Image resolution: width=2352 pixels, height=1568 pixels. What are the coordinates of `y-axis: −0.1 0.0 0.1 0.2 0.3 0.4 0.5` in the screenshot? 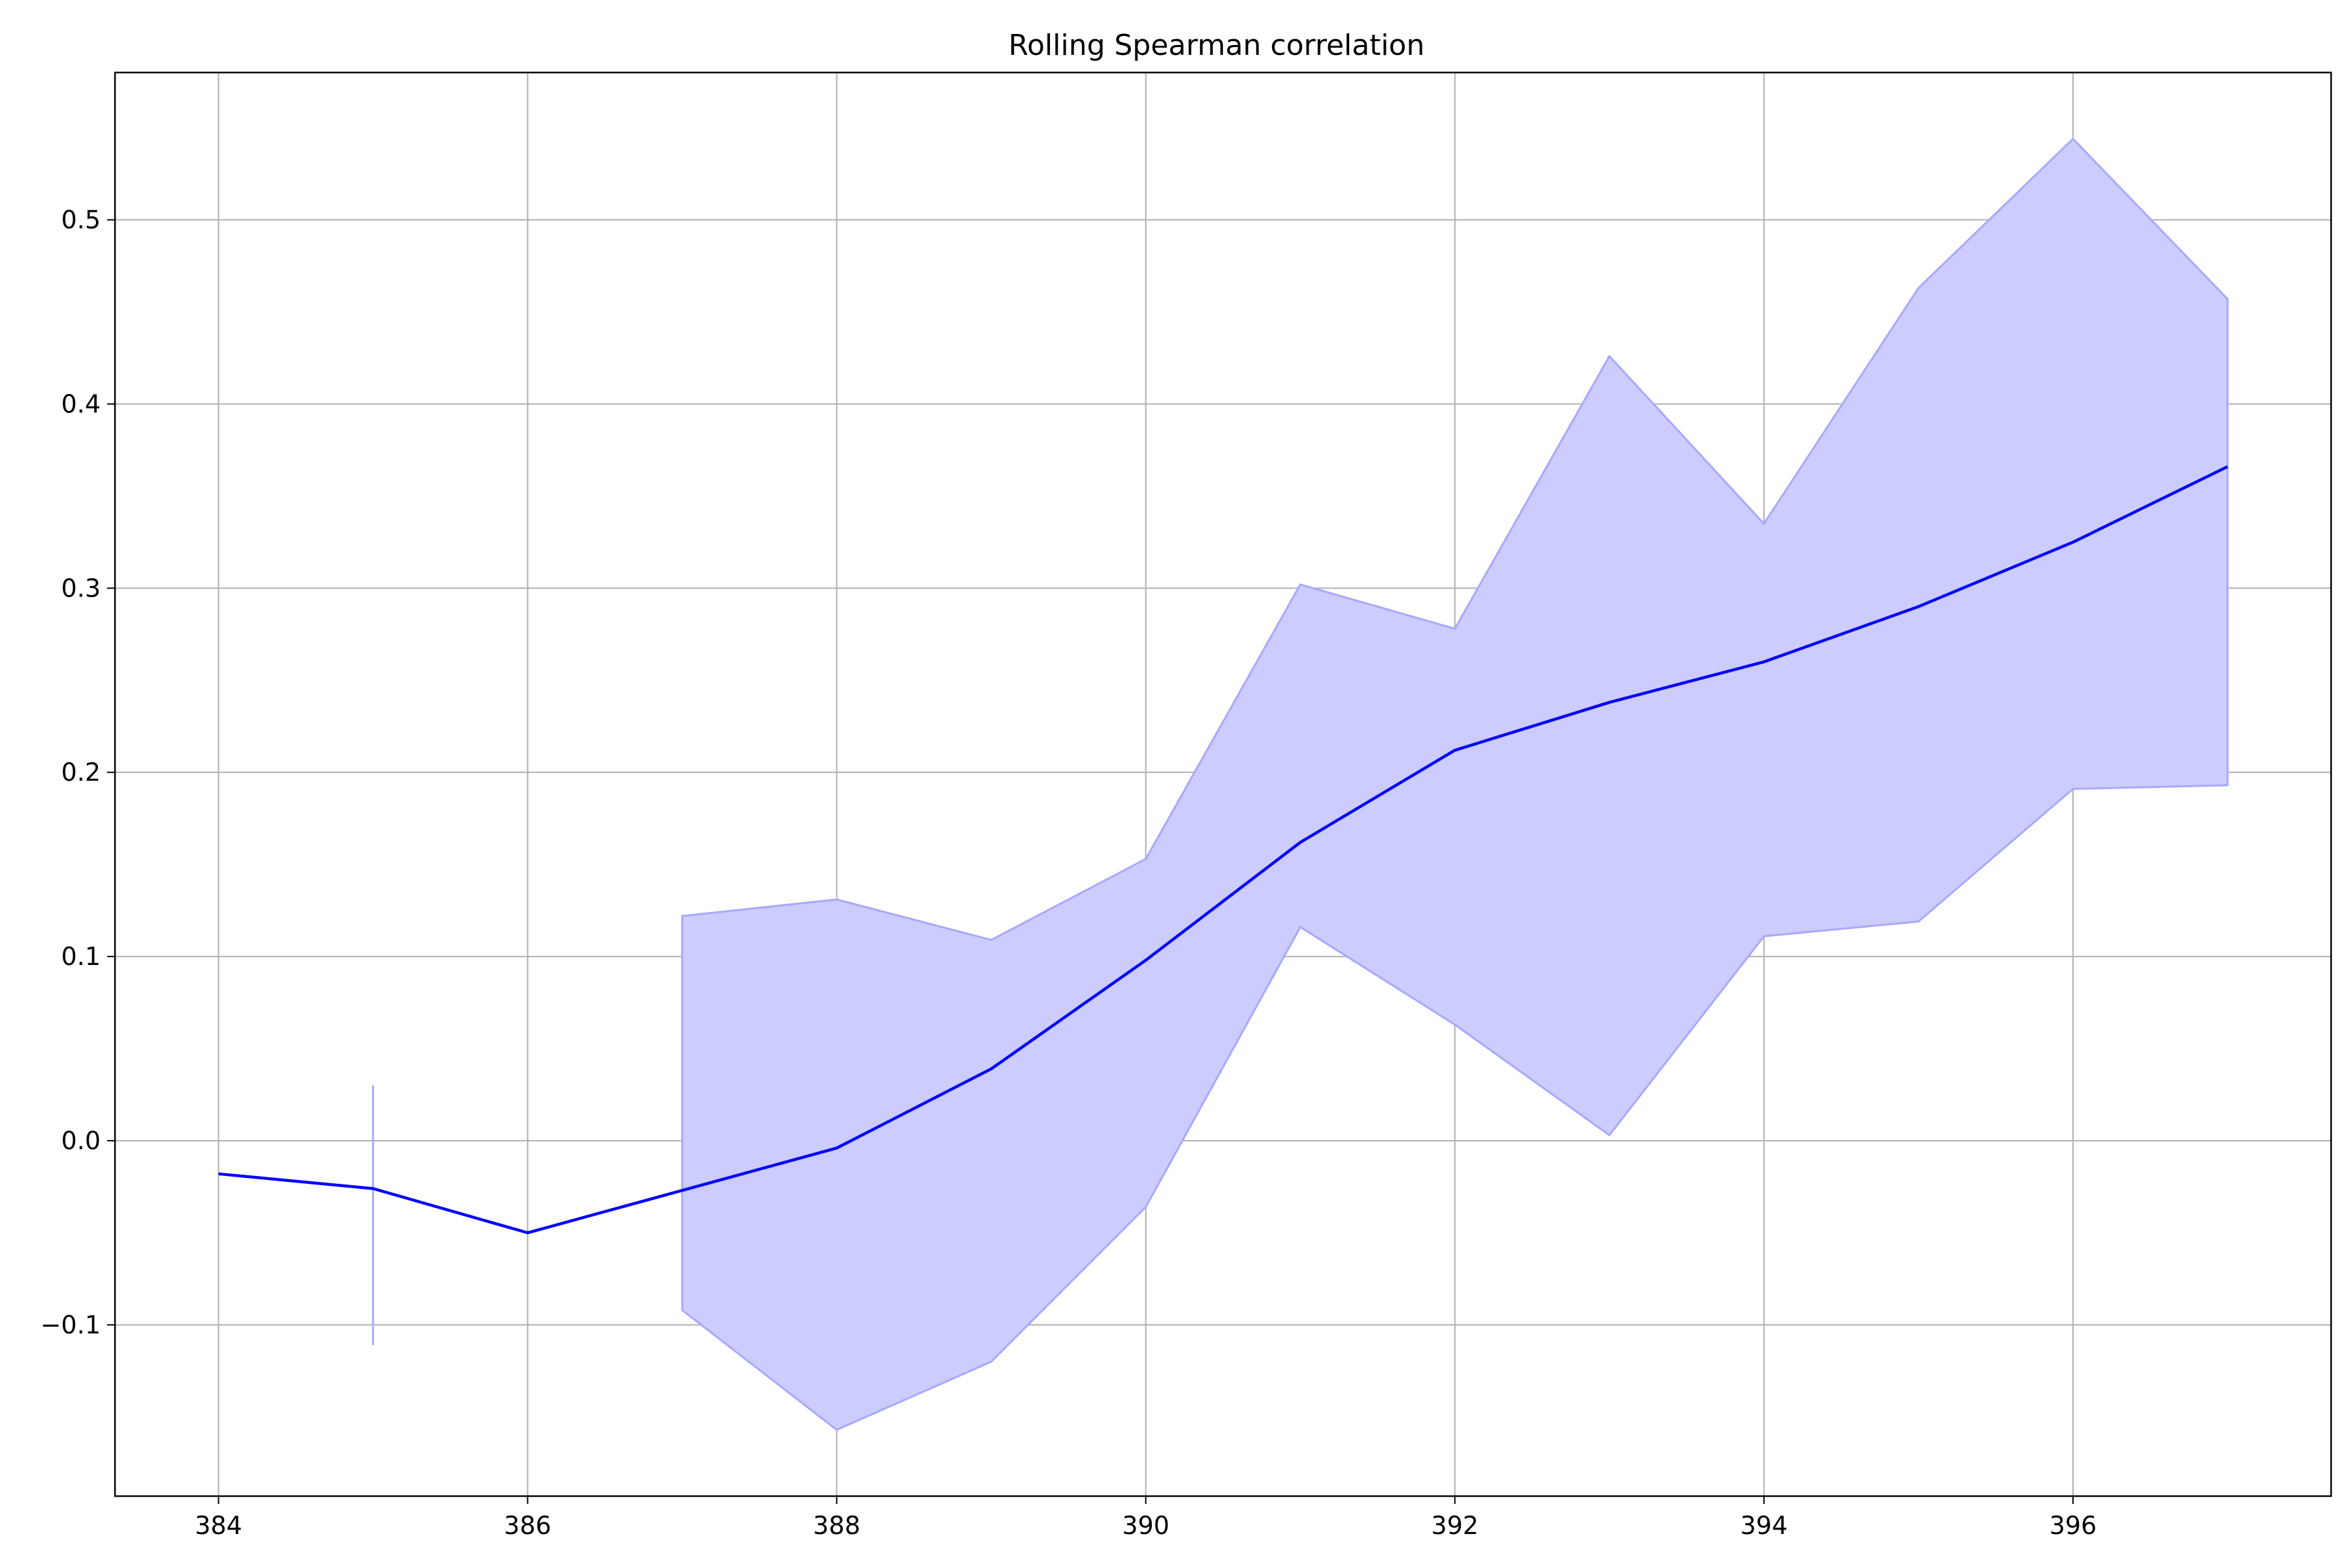 It's located at (78, 772).